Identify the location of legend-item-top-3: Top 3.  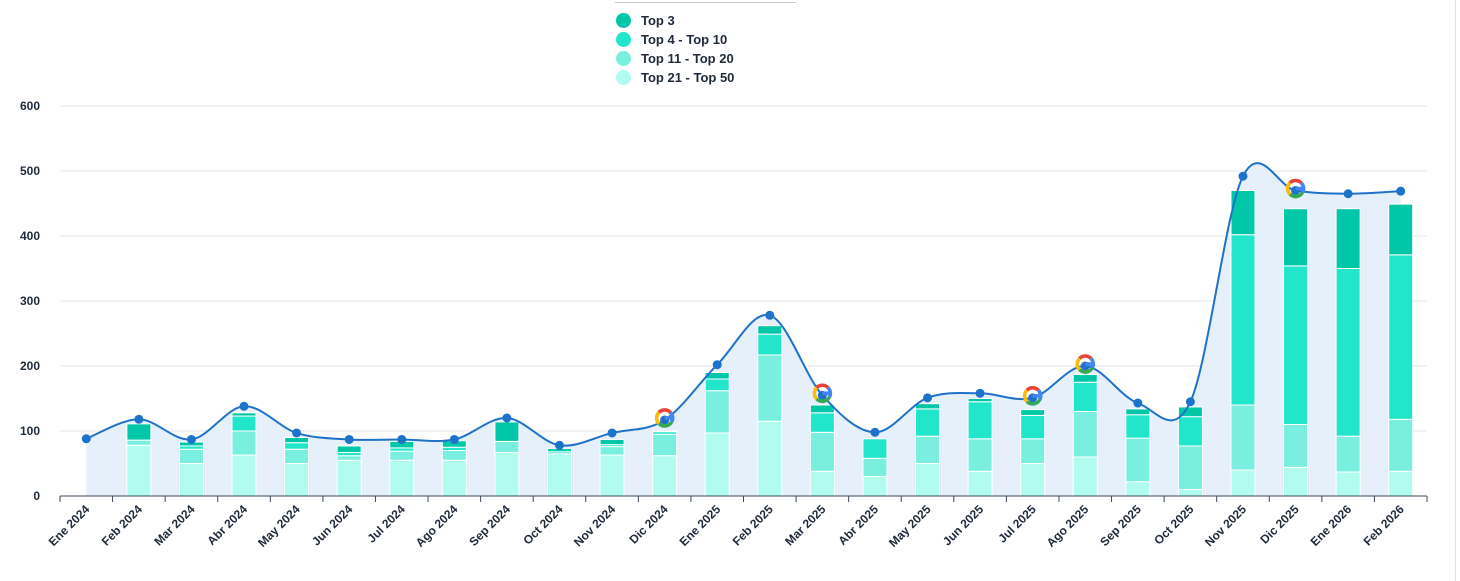
(675, 20).